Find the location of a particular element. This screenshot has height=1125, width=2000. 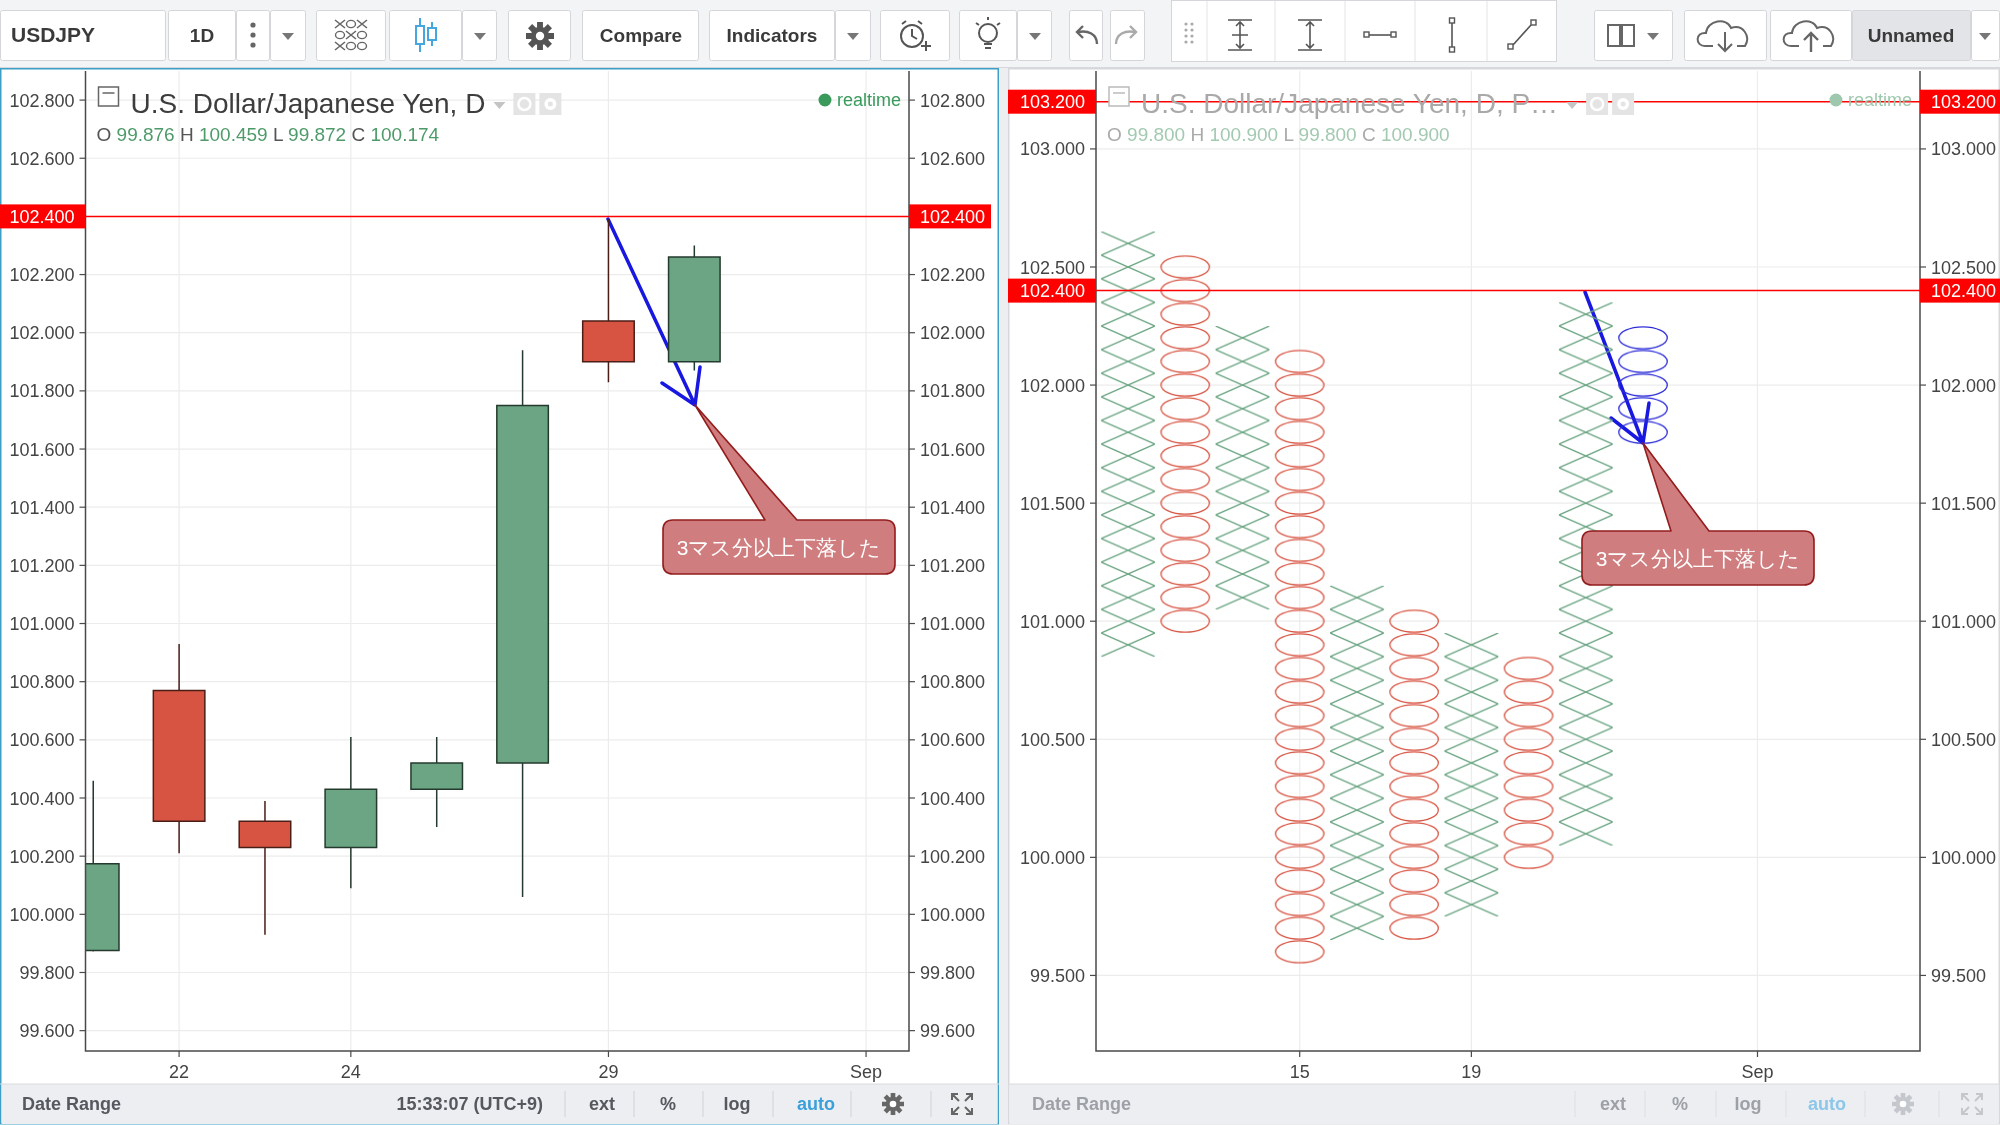

annotation: realtime is located at coordinates (868, 100).